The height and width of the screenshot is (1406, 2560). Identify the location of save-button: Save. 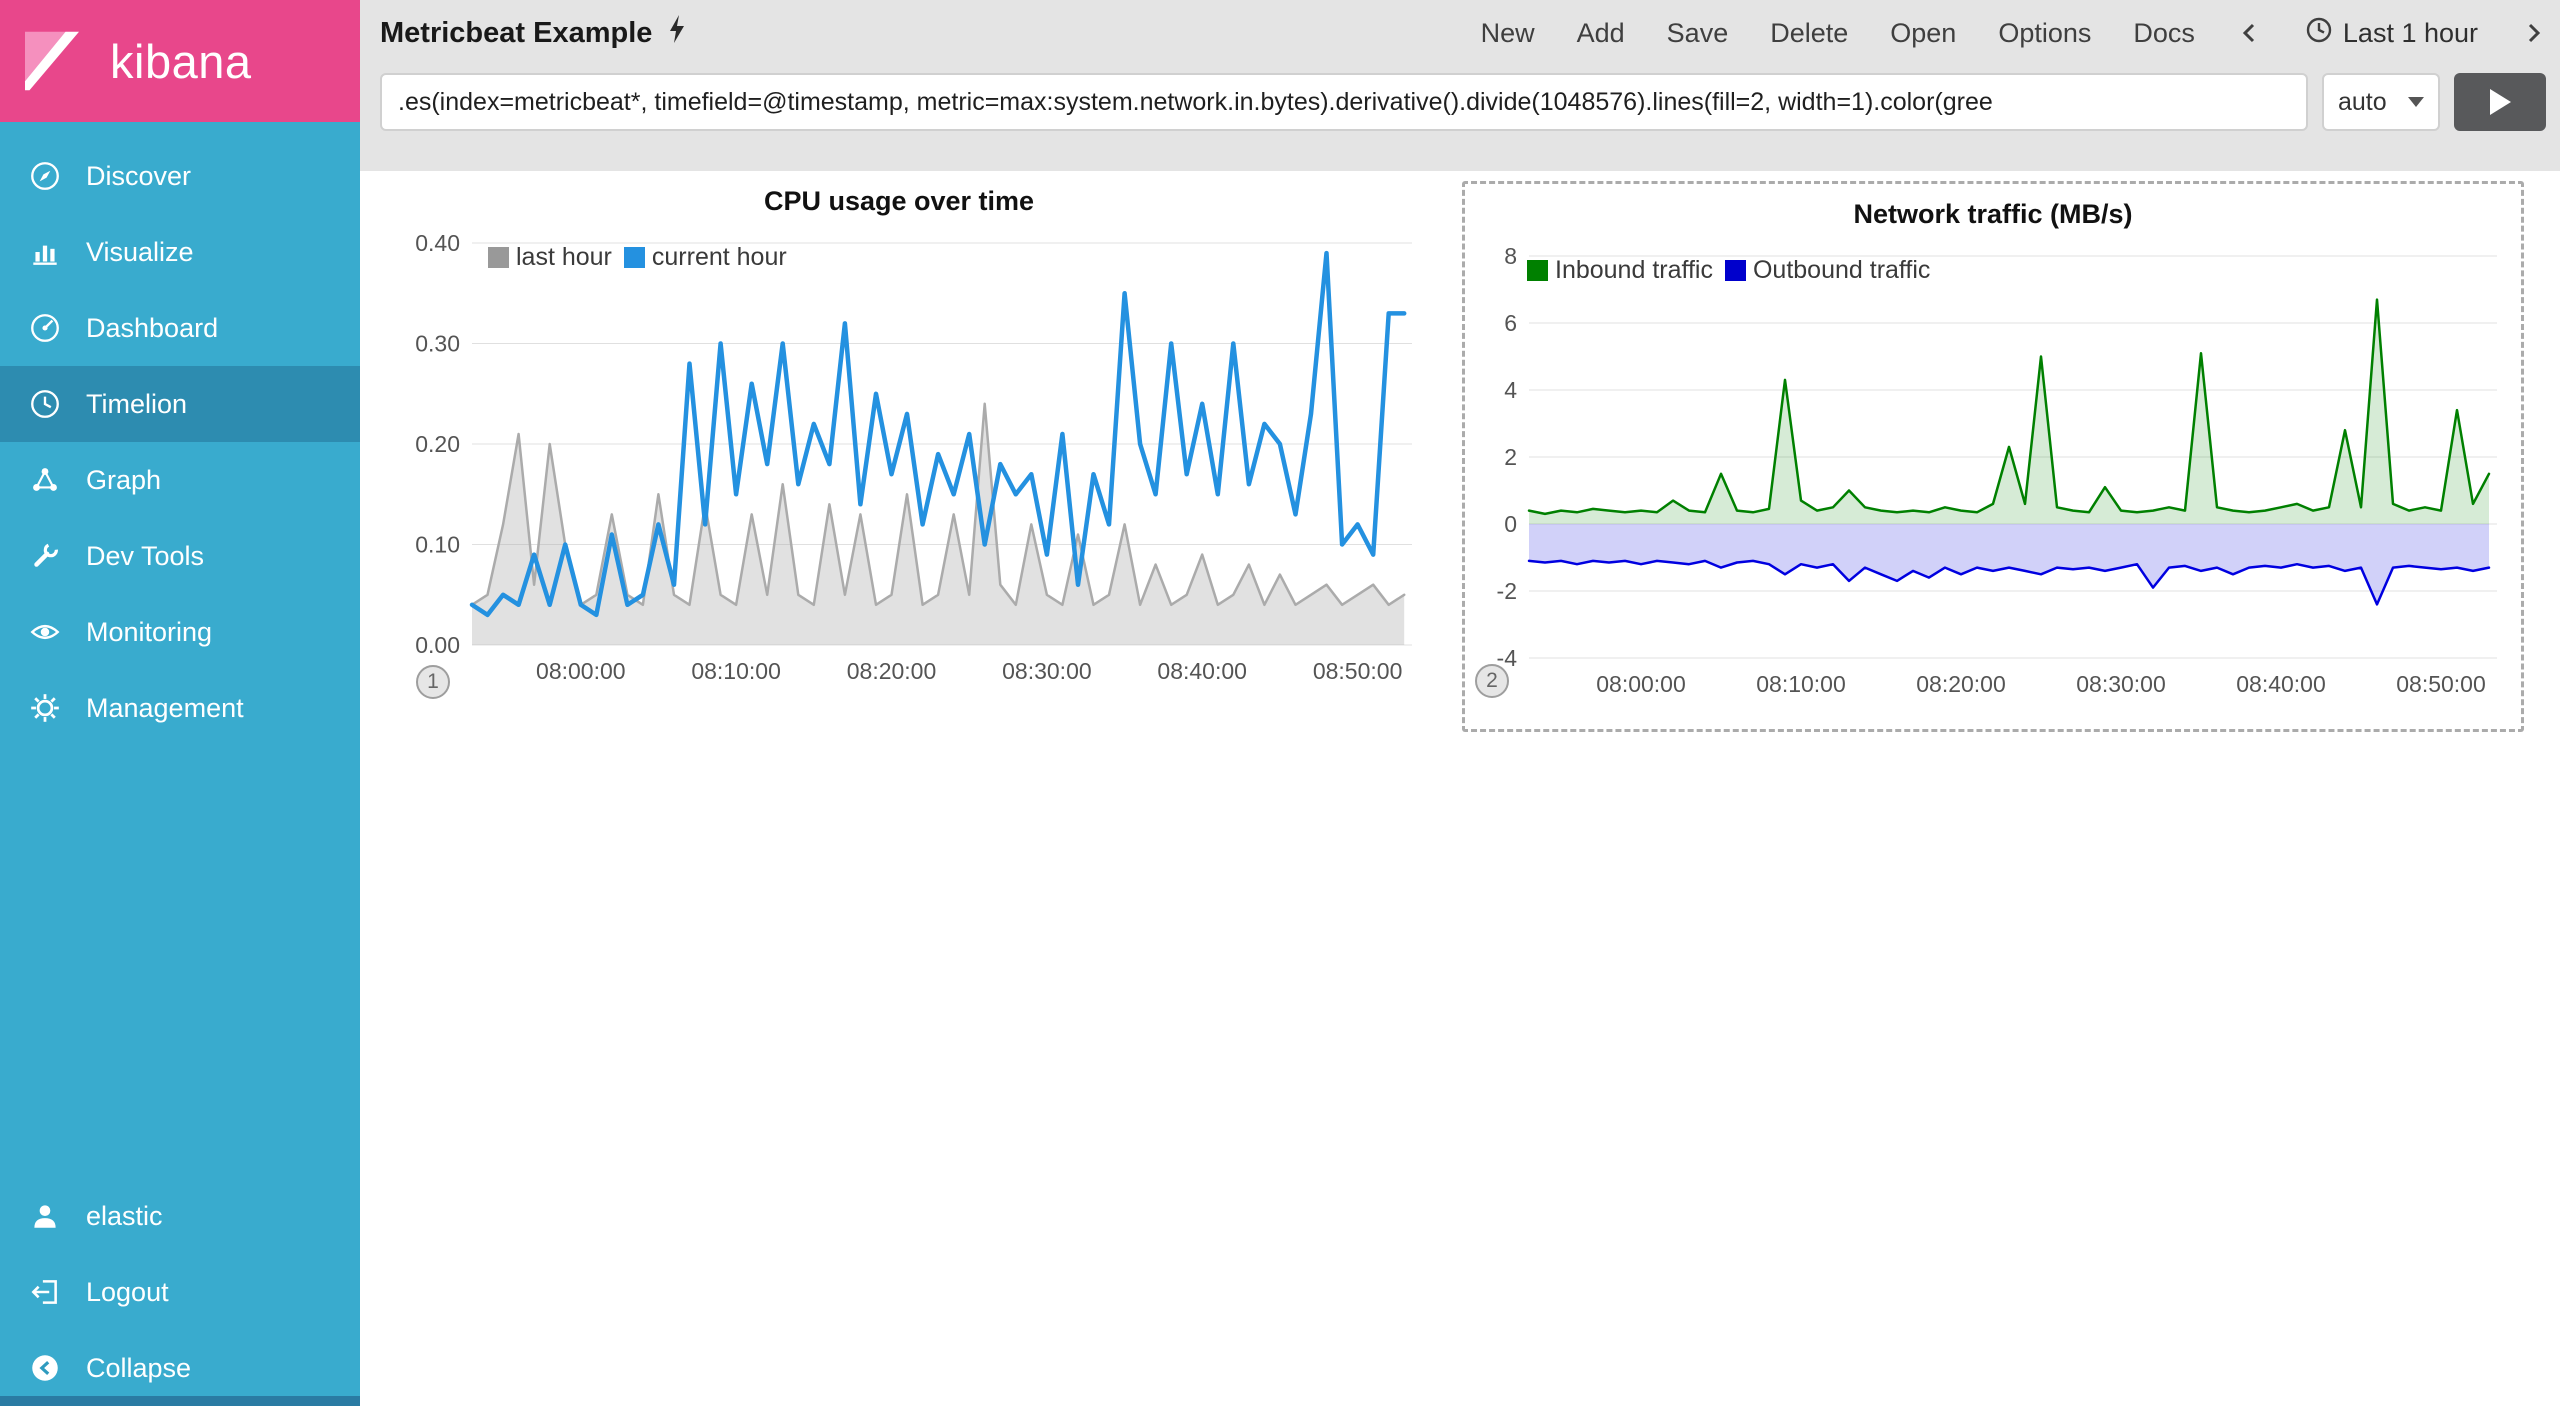
(1697, 32).